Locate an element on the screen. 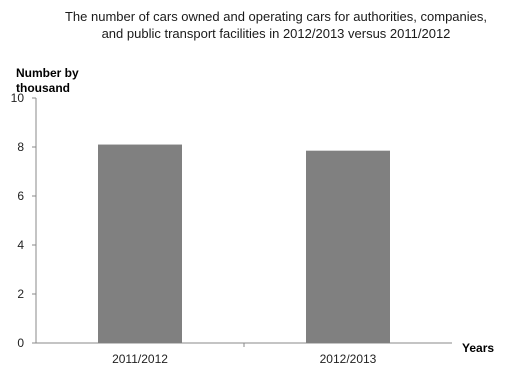 This screenshot has width=508, height=369. x-axis-label: Years is located at coordinates (478, 348).